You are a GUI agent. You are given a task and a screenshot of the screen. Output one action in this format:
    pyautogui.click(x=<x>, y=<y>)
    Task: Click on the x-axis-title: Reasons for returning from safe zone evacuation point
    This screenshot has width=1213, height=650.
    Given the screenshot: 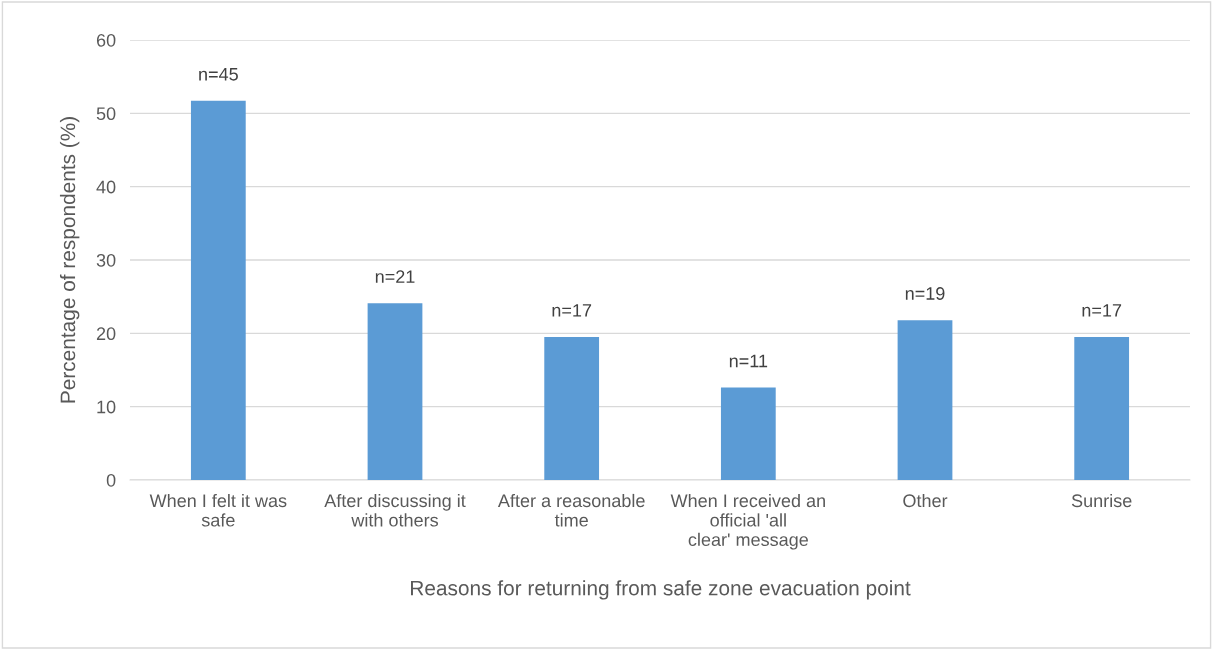 What is the action you would take?
    pyautogui.click(x=661, y=590)
    